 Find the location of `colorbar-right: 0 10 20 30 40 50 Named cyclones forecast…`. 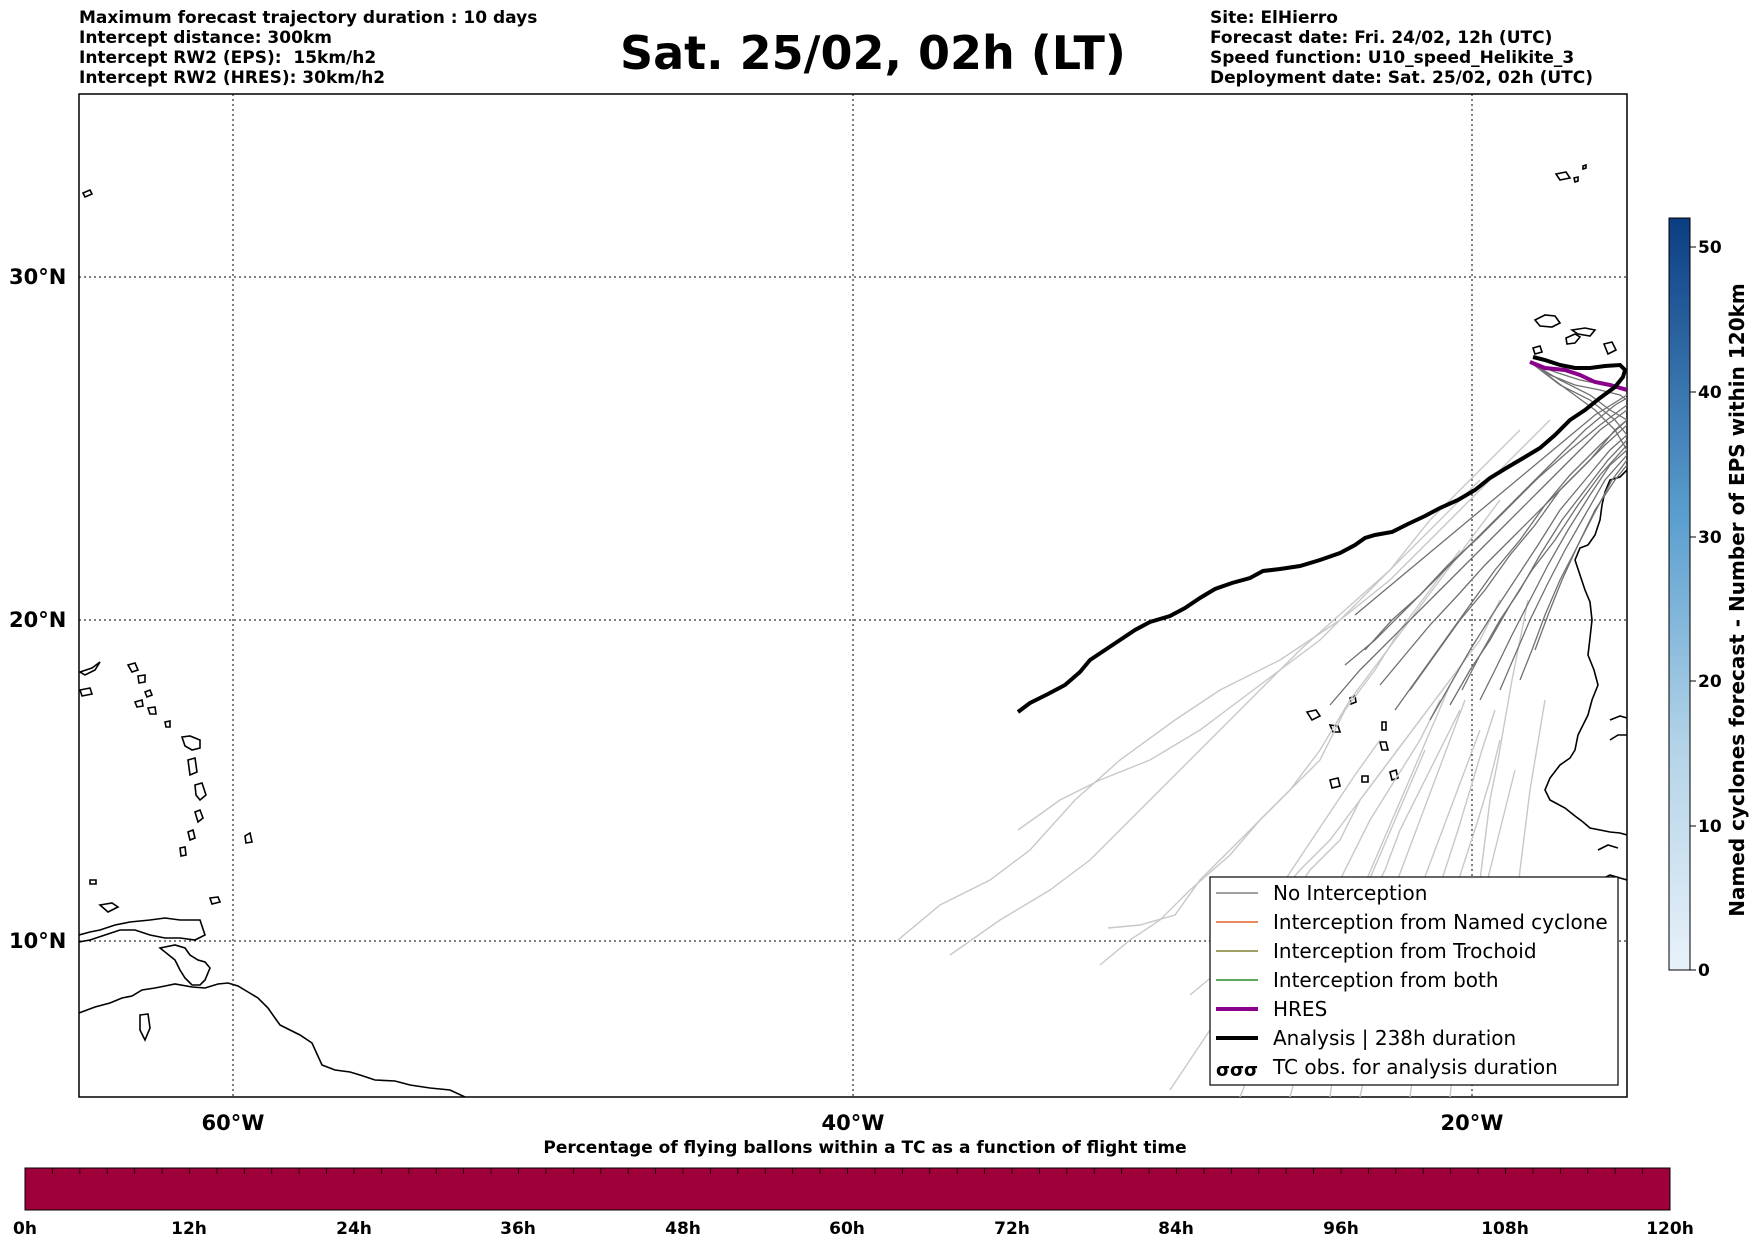

colorbar-right: 0 10 20 30 40 50 Named cyclones forecast… is located at coordinates (1708, 599).